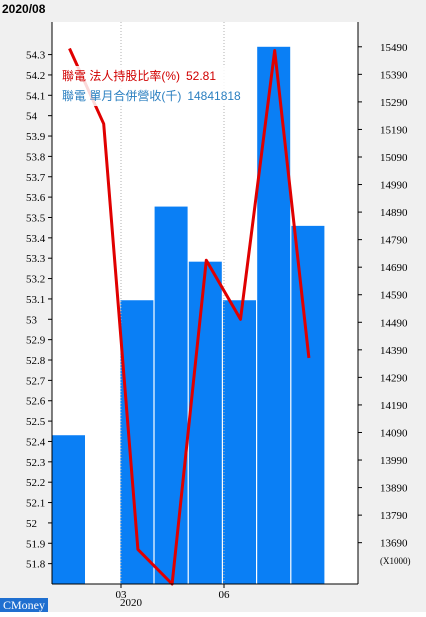 Image resolution: width=426 pixels, height=617 pixels. What do you see at coordinates (394, 268) in the screenshot?
I see `right-axis-tick-label: 14690` at bounding box center [394, 268].